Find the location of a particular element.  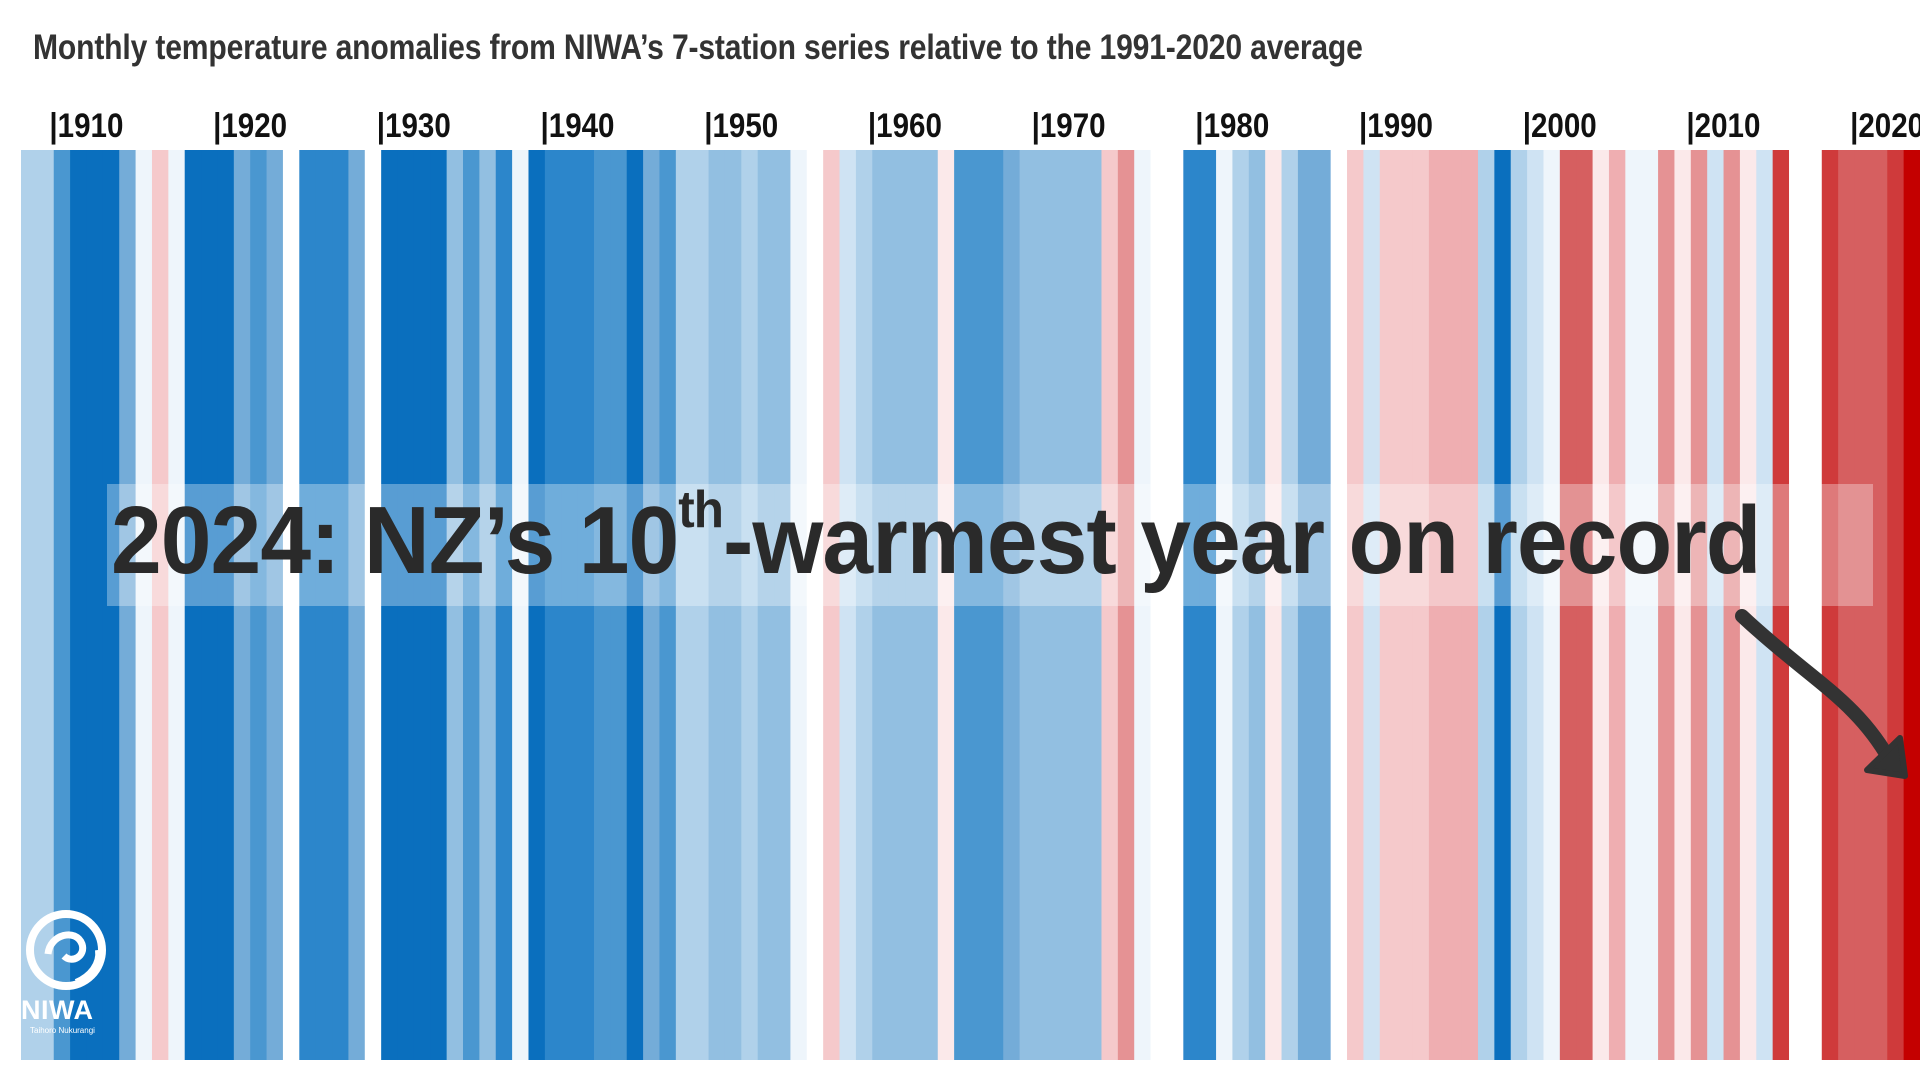

stripe-2005 is located at coordinates (1601, 605).